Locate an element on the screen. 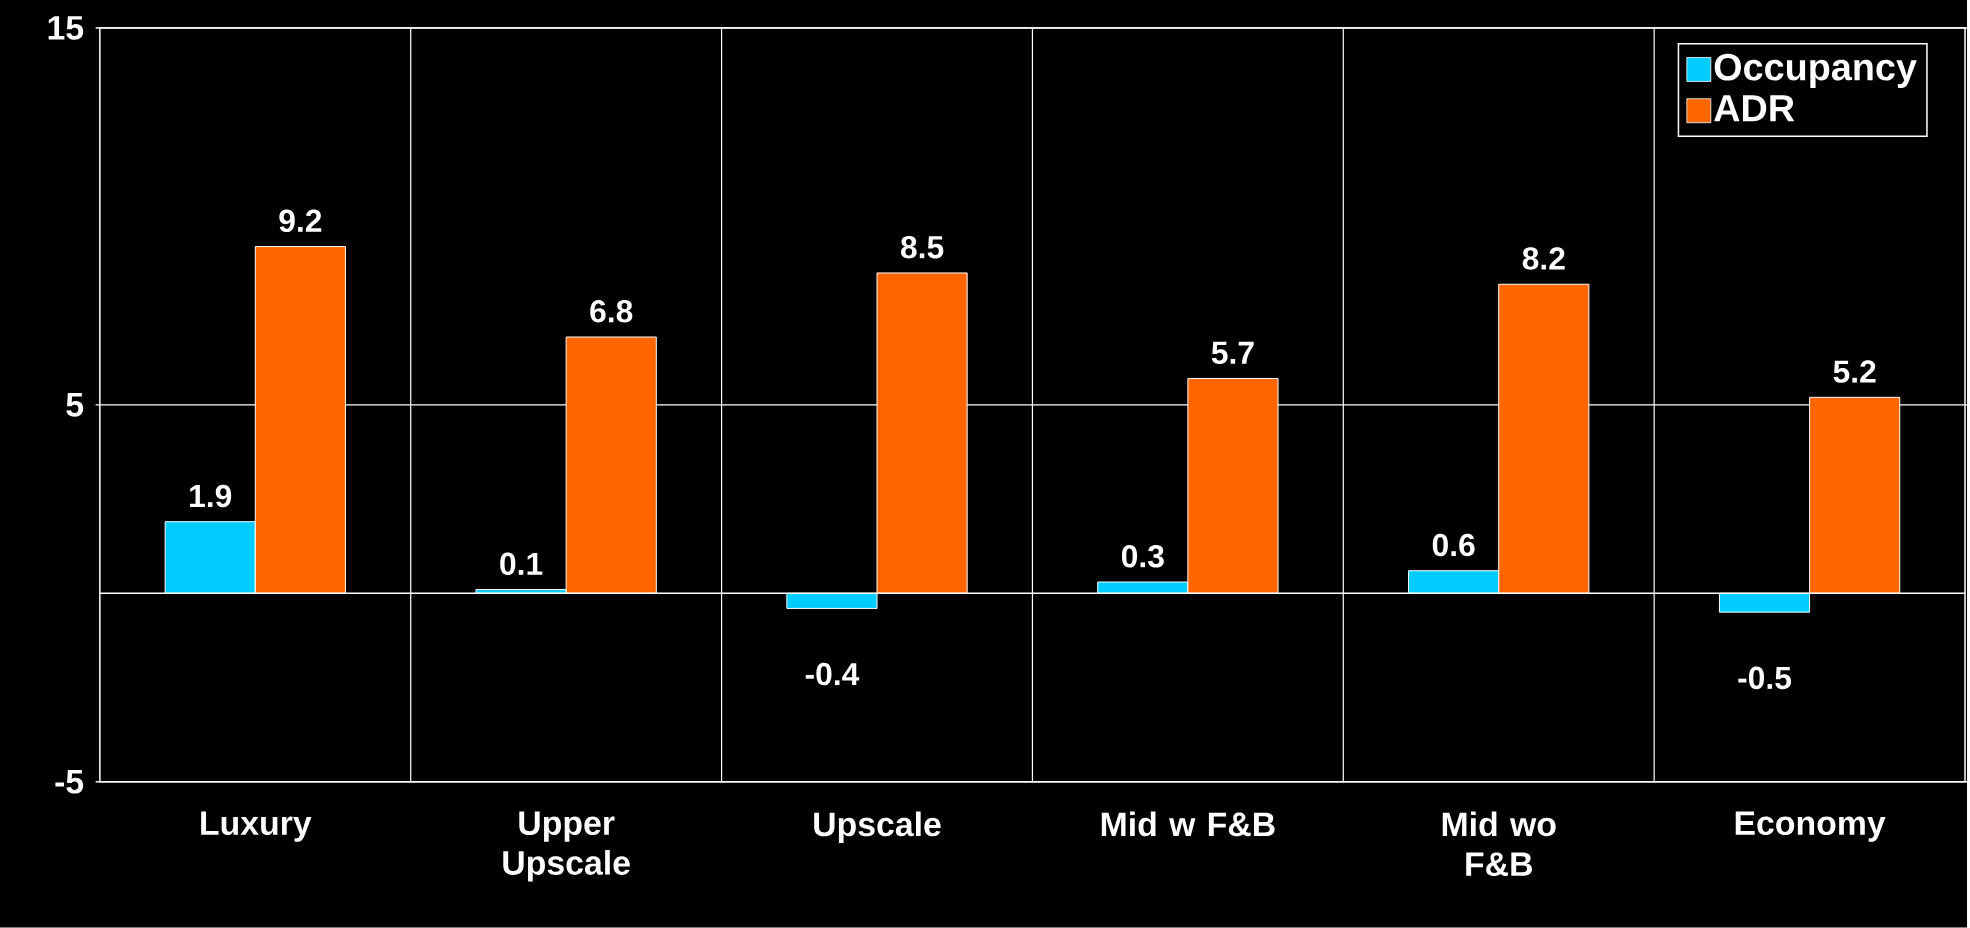 Image resolution: width=1970 pixels, height=928 pixels. x-tick-label: Upscale is located at coordinates (877, 827).